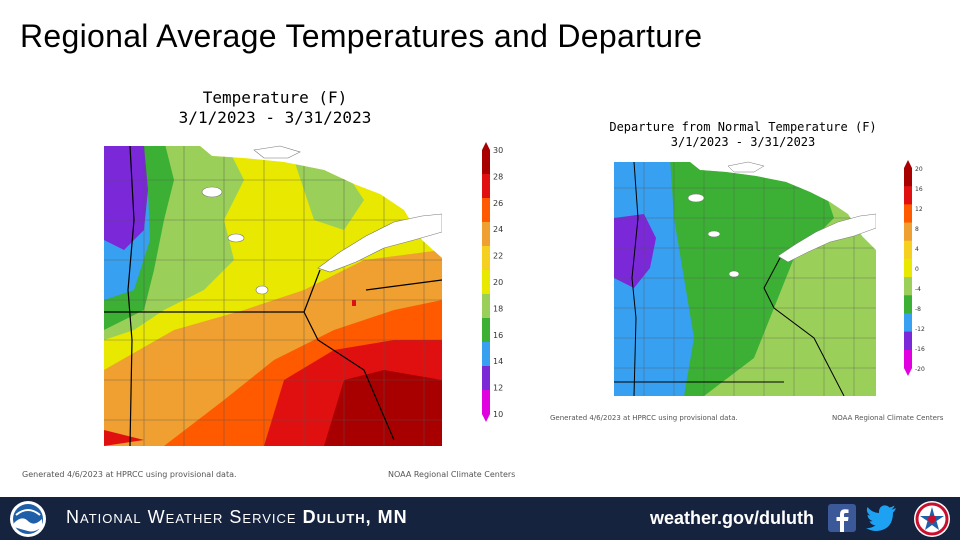 The height and width of the screenshot is (540, 960). Describe the element at coordinates (908, 372) in the screenshot. I see `departure-legend-bottom-arrow` at that location.